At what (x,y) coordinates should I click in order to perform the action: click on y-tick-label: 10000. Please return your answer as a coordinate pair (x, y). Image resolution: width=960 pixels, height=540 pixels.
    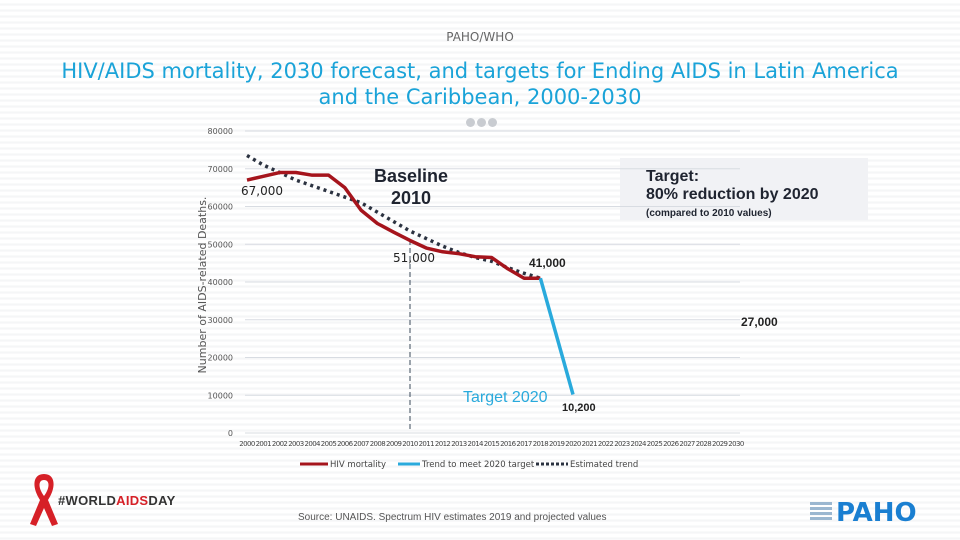
    Looking at the image, I should click on (220, 395).